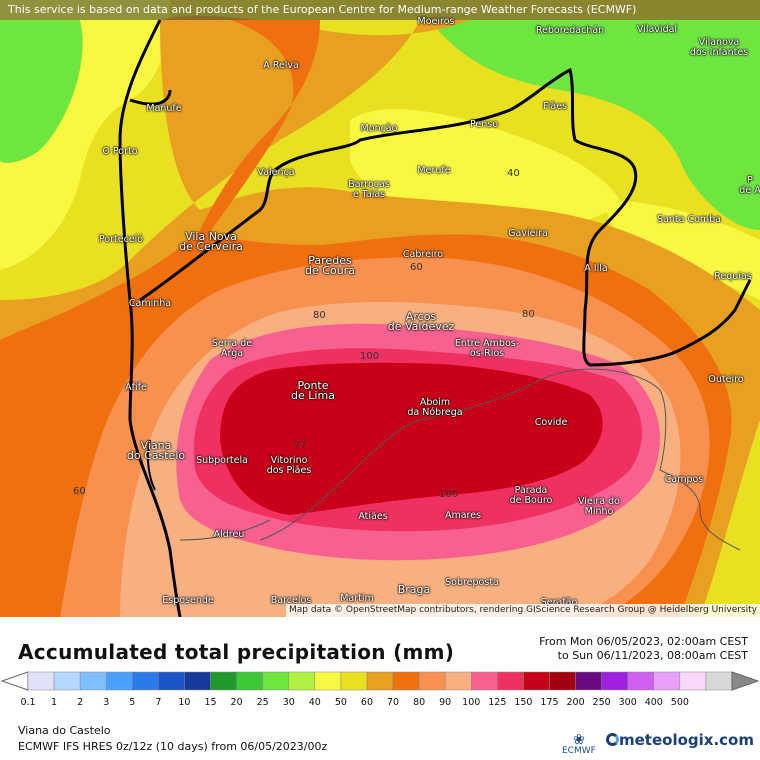 The image size is (760, 760). What do you see at coordinates (680, 250) in the screenshot?
I see `band-30-ne` at bounding box center [680, 250].